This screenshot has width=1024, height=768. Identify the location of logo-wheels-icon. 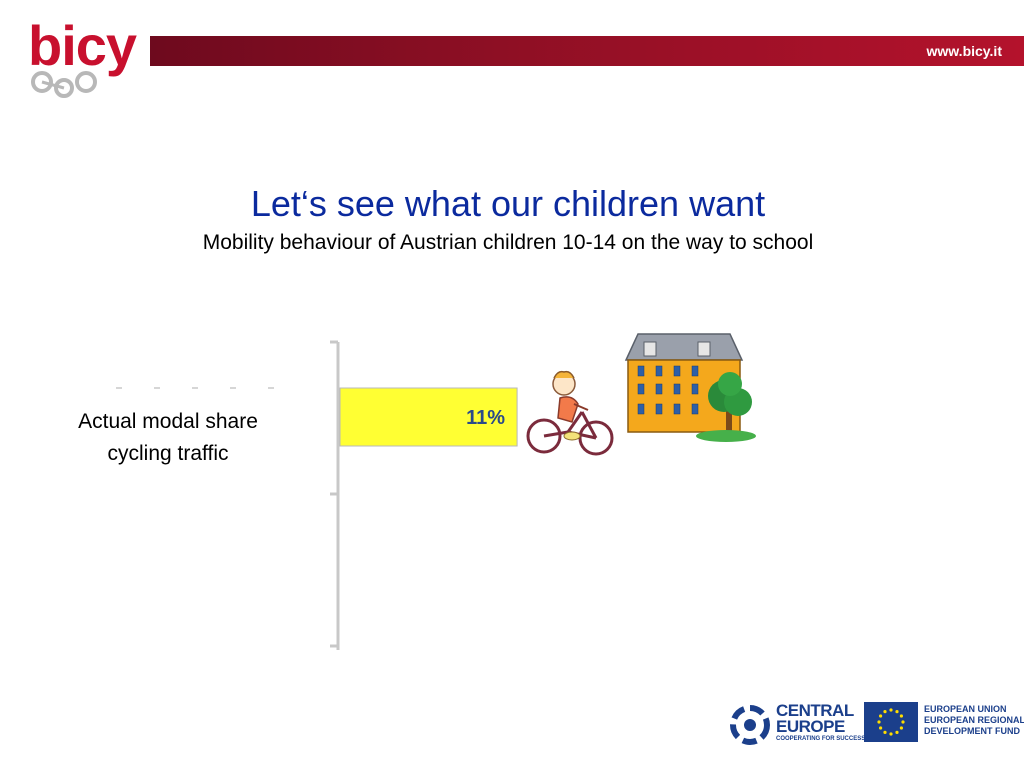
(64, 84).